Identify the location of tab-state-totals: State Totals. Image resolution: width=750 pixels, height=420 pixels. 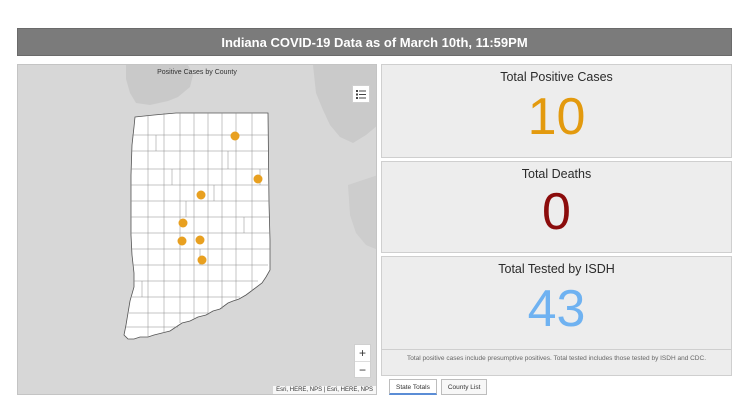
(413, 387).